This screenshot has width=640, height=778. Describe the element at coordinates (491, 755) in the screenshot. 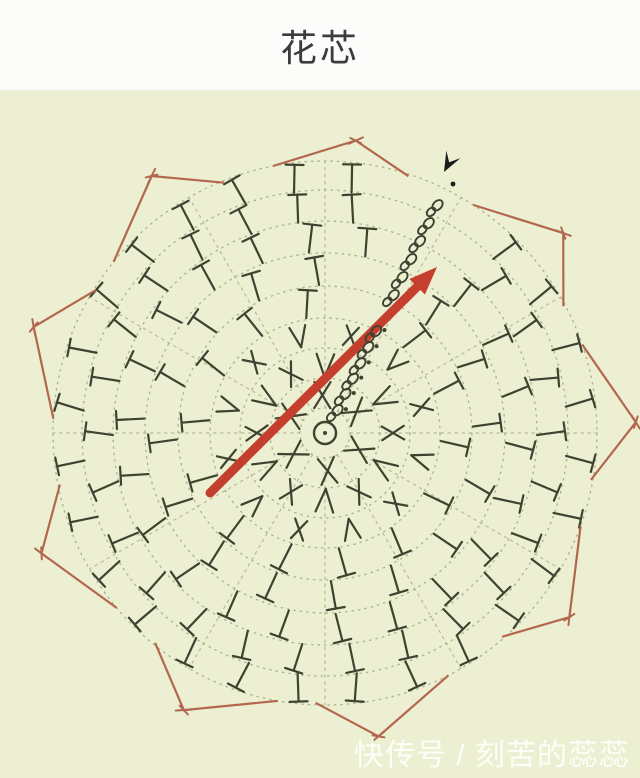

I see `watermark-text: 快传号 / 刻苦的蕊蕊` at that location.